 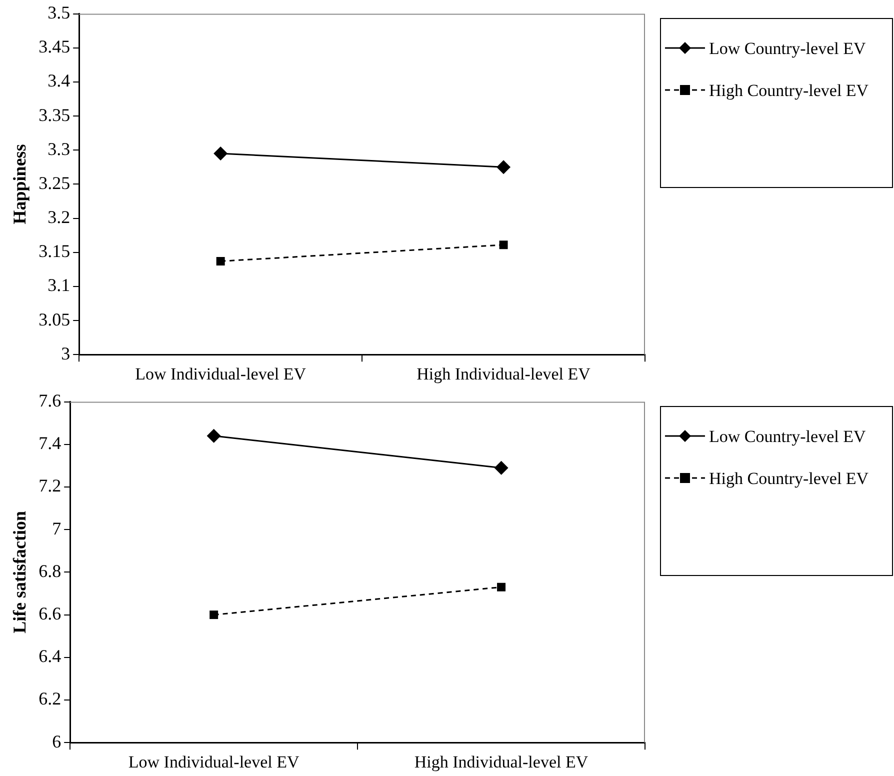 I want to click on y-tick-label: 7.4, so click(x=50, y=443).